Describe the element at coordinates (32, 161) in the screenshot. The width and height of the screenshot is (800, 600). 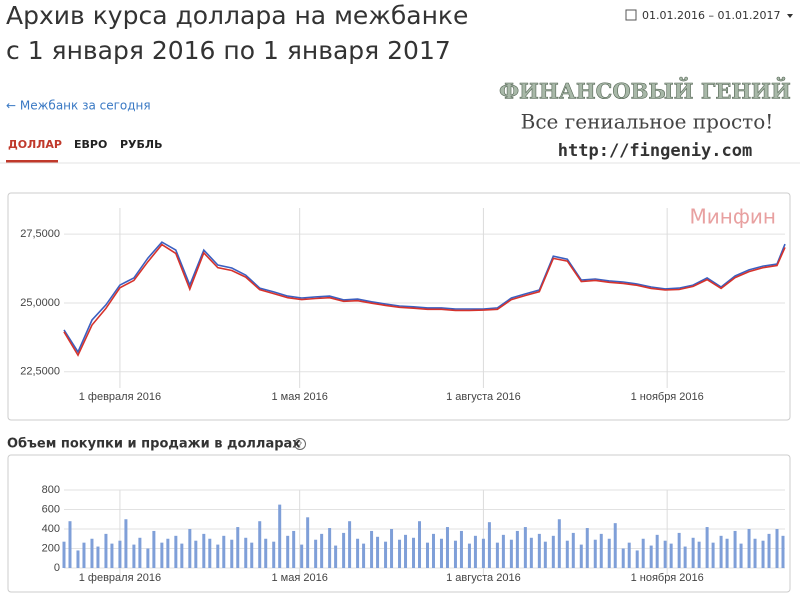
I see `tab-underline` at that location.